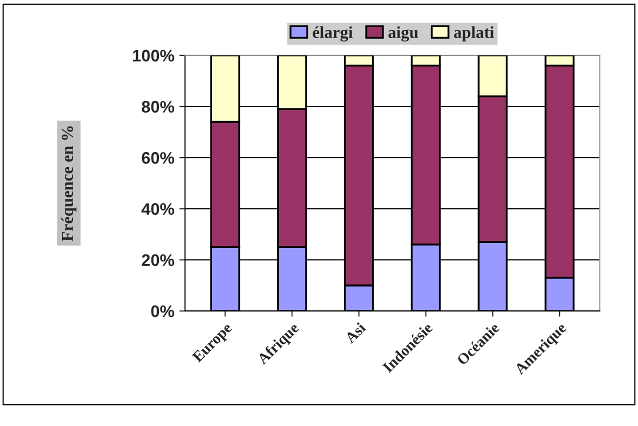 Image resolution: width=638 pixels, height=426 pixels. I want to click on y-tick-label: 40%, so click(158, 209).